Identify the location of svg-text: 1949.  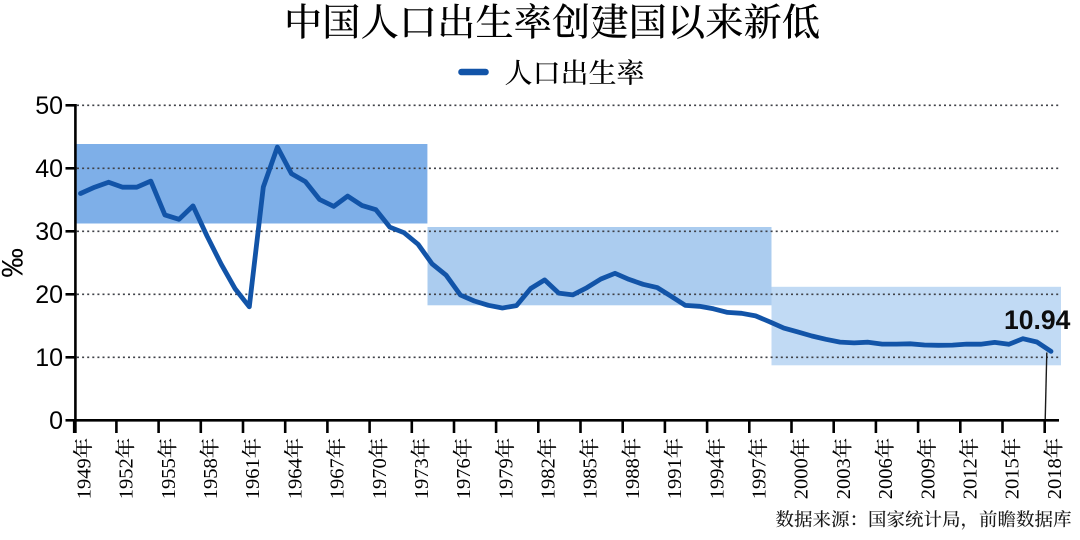
(84, 478).